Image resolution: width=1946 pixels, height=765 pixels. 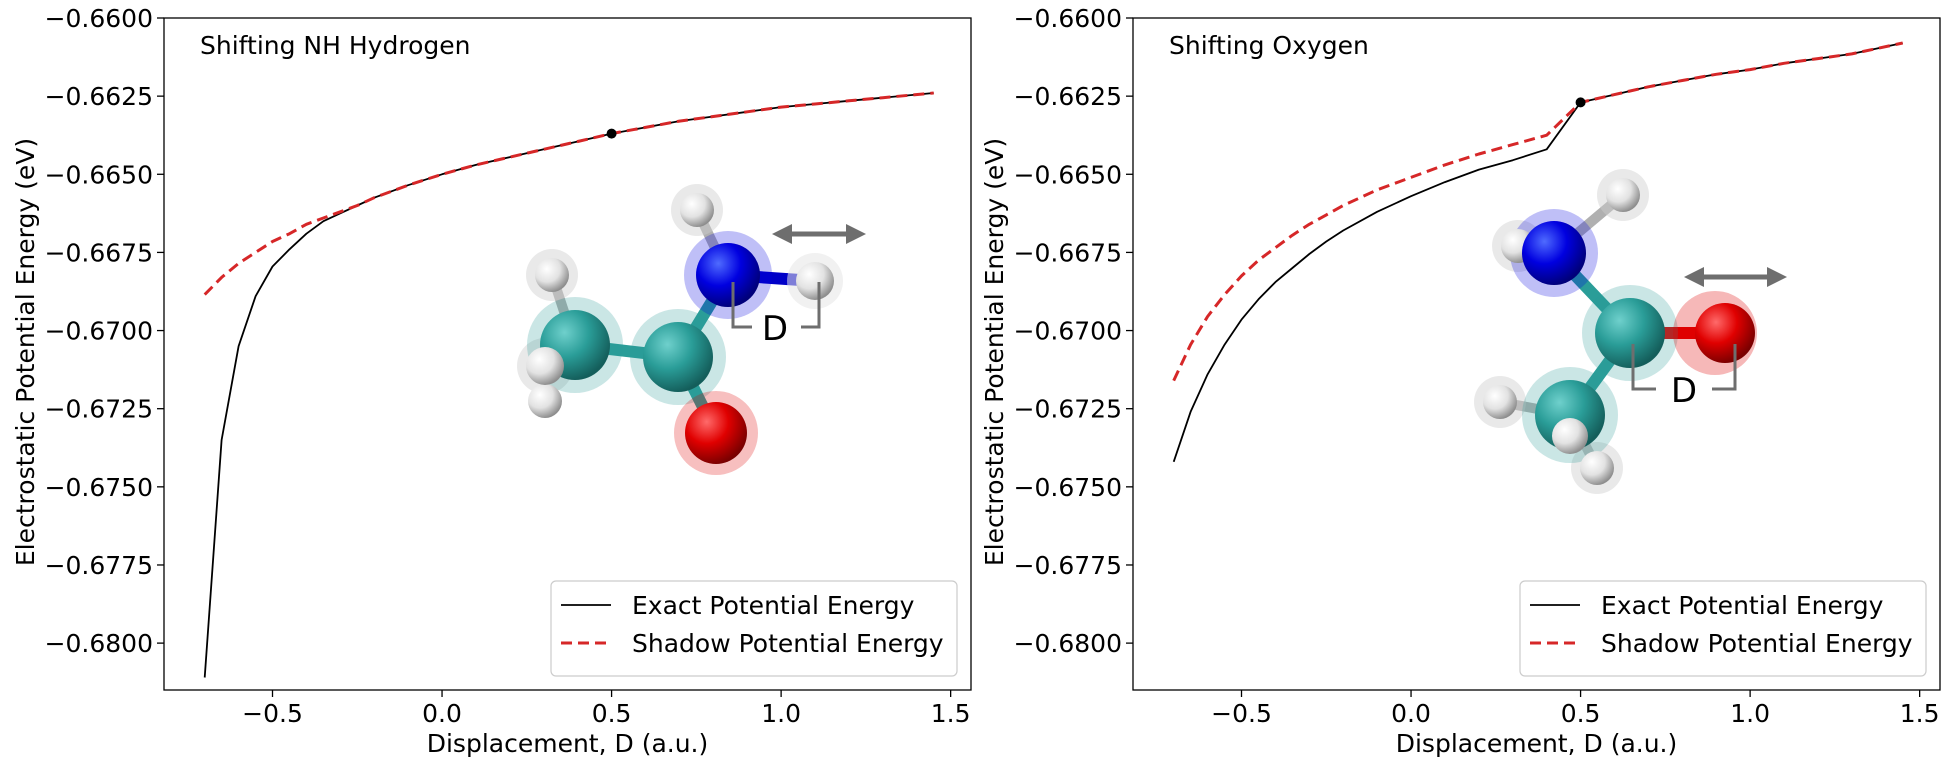 I want to click on panel-title: Shifting Oxygen, so click(x=1269, y=45).